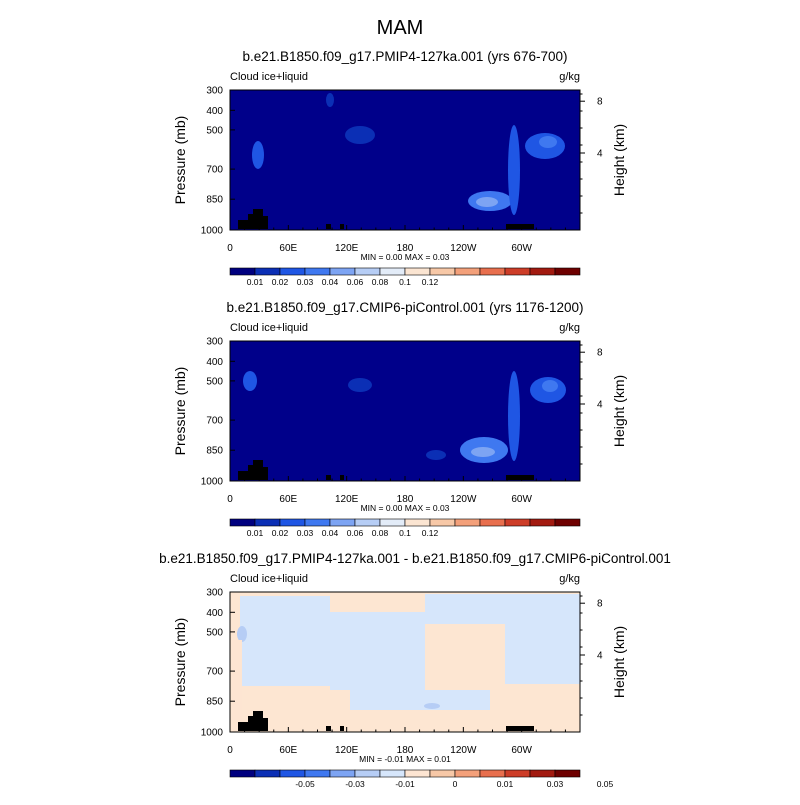 This screenshot has width=800, height=805. What do you see at coordinates (305, 784) in the screenshot?
I see `colorbar-label: -0.05` at bounding box center [305, 784].